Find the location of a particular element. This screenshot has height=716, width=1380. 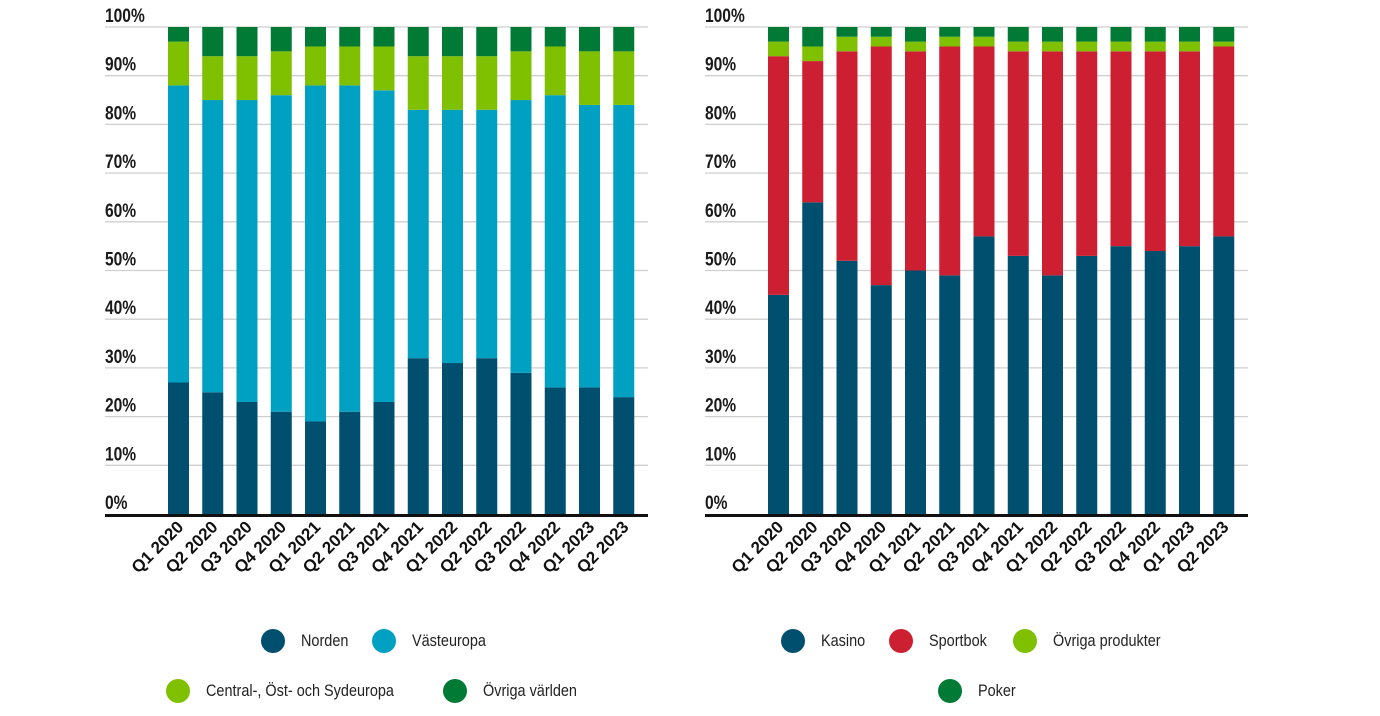

left-bar-västeuropa-4 is located at coordinates (315, 253).